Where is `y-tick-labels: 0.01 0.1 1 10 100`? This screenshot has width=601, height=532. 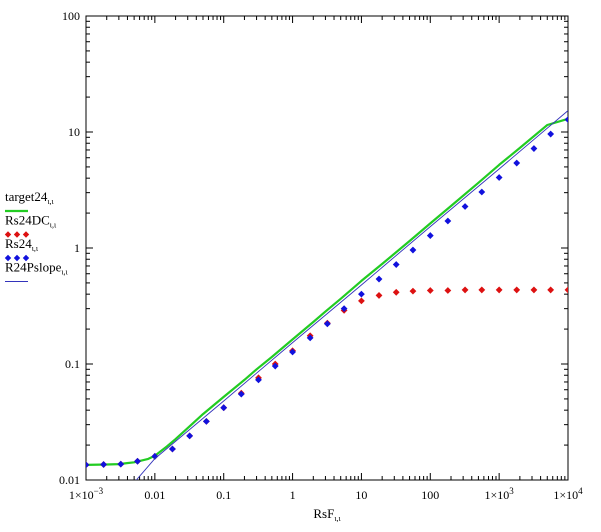 y-tick-labels: 0.01 0.1 1 10 100 is located at coordinates (69, 248).